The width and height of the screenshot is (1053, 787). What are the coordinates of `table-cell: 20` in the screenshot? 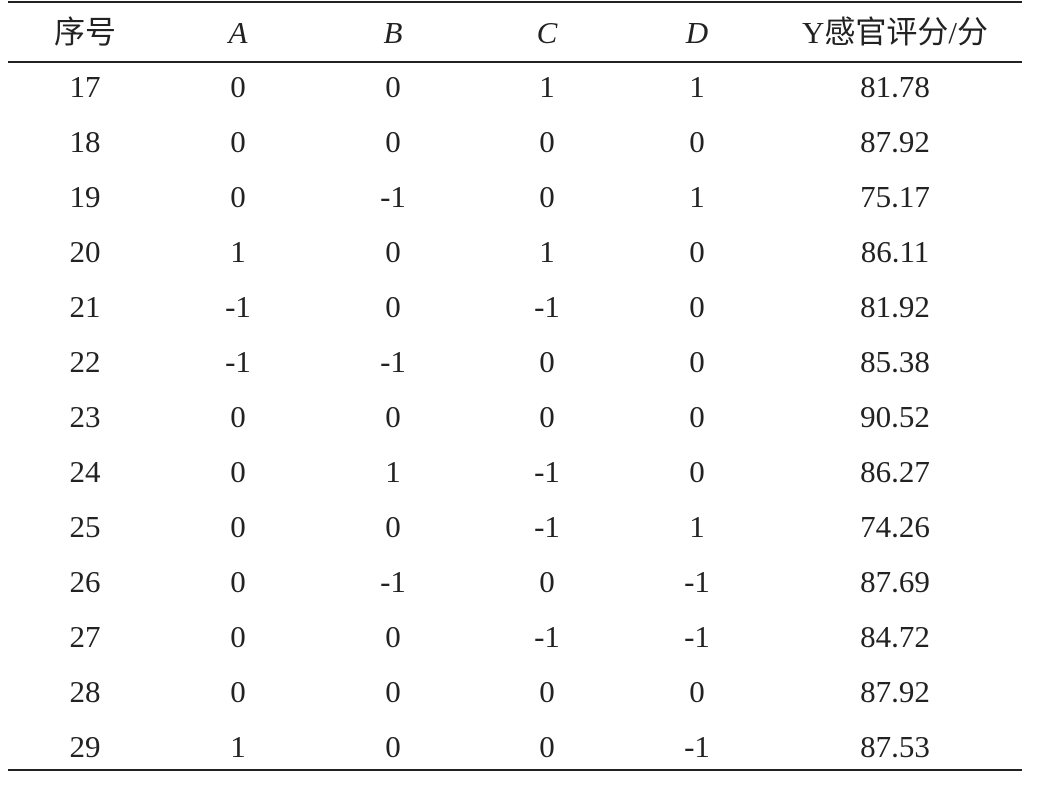 It's located at (85, 251).